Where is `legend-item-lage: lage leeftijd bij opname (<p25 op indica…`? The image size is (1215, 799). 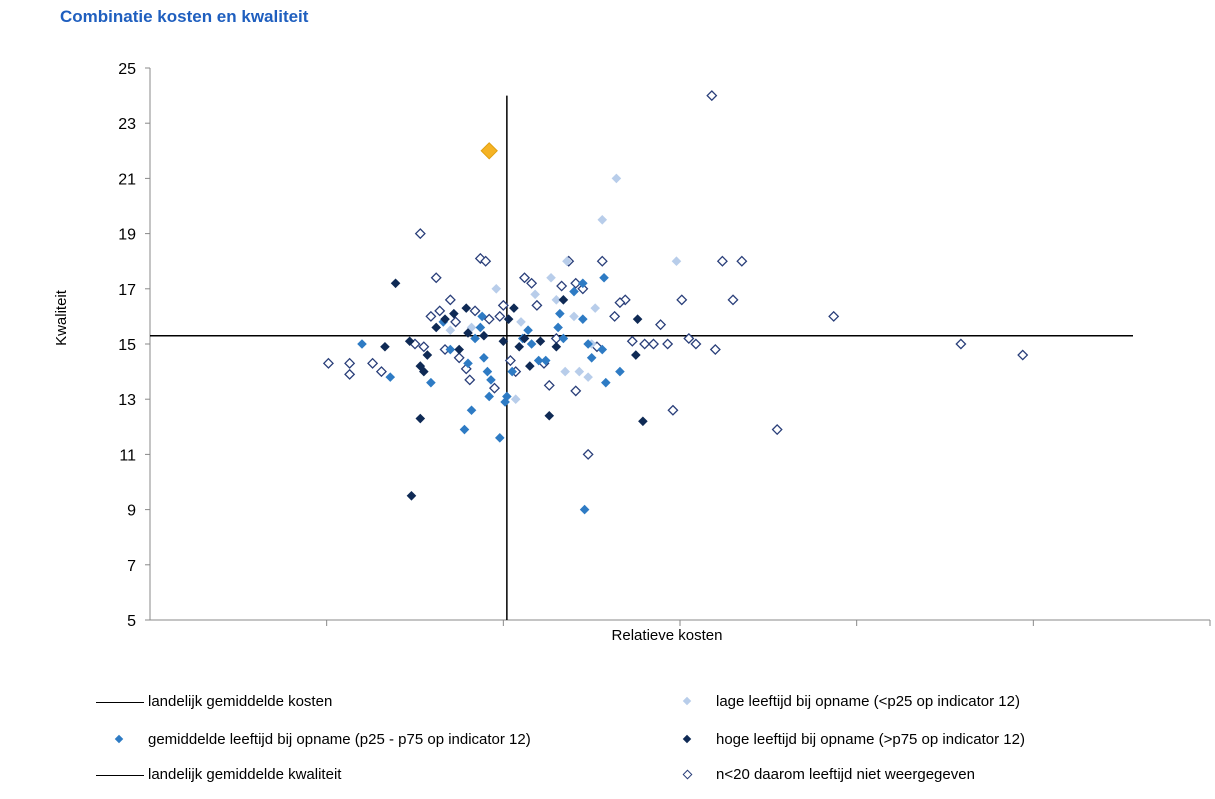
legend-item-lage: lage leeftijd bij opname (<p25 op indica… is located at coordinates (842, 701).